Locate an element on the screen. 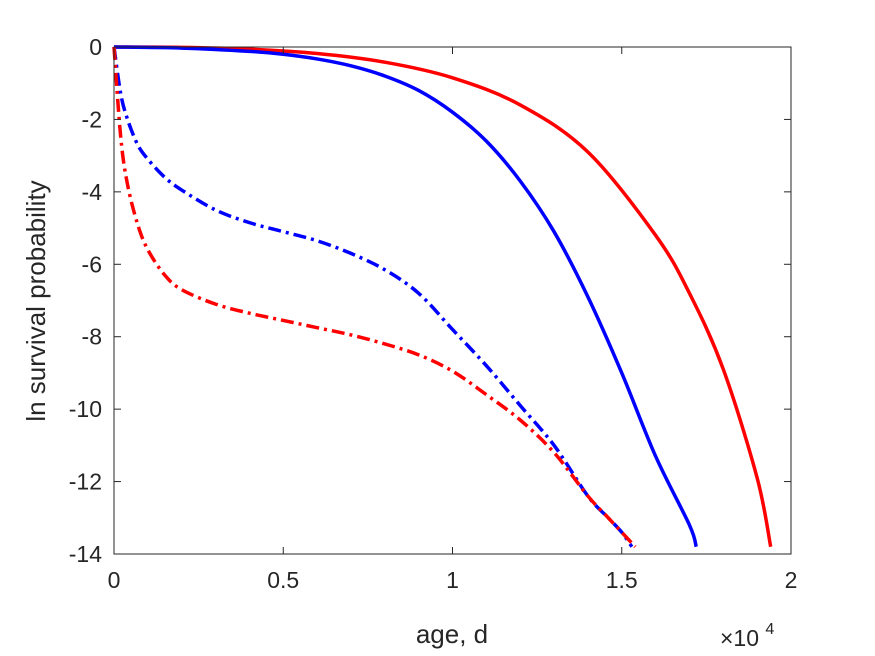  x-axis-multiplier: ×10 4 is located at coordinates (747, 636).